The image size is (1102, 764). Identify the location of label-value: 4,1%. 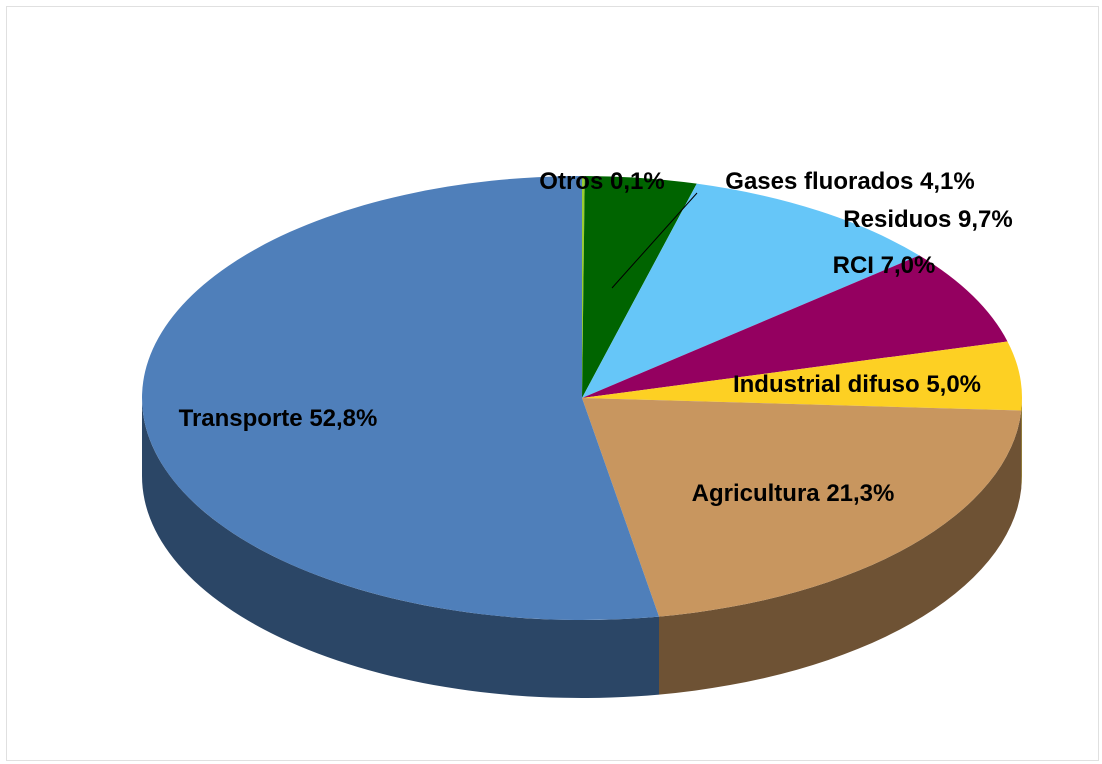
(947, 181).